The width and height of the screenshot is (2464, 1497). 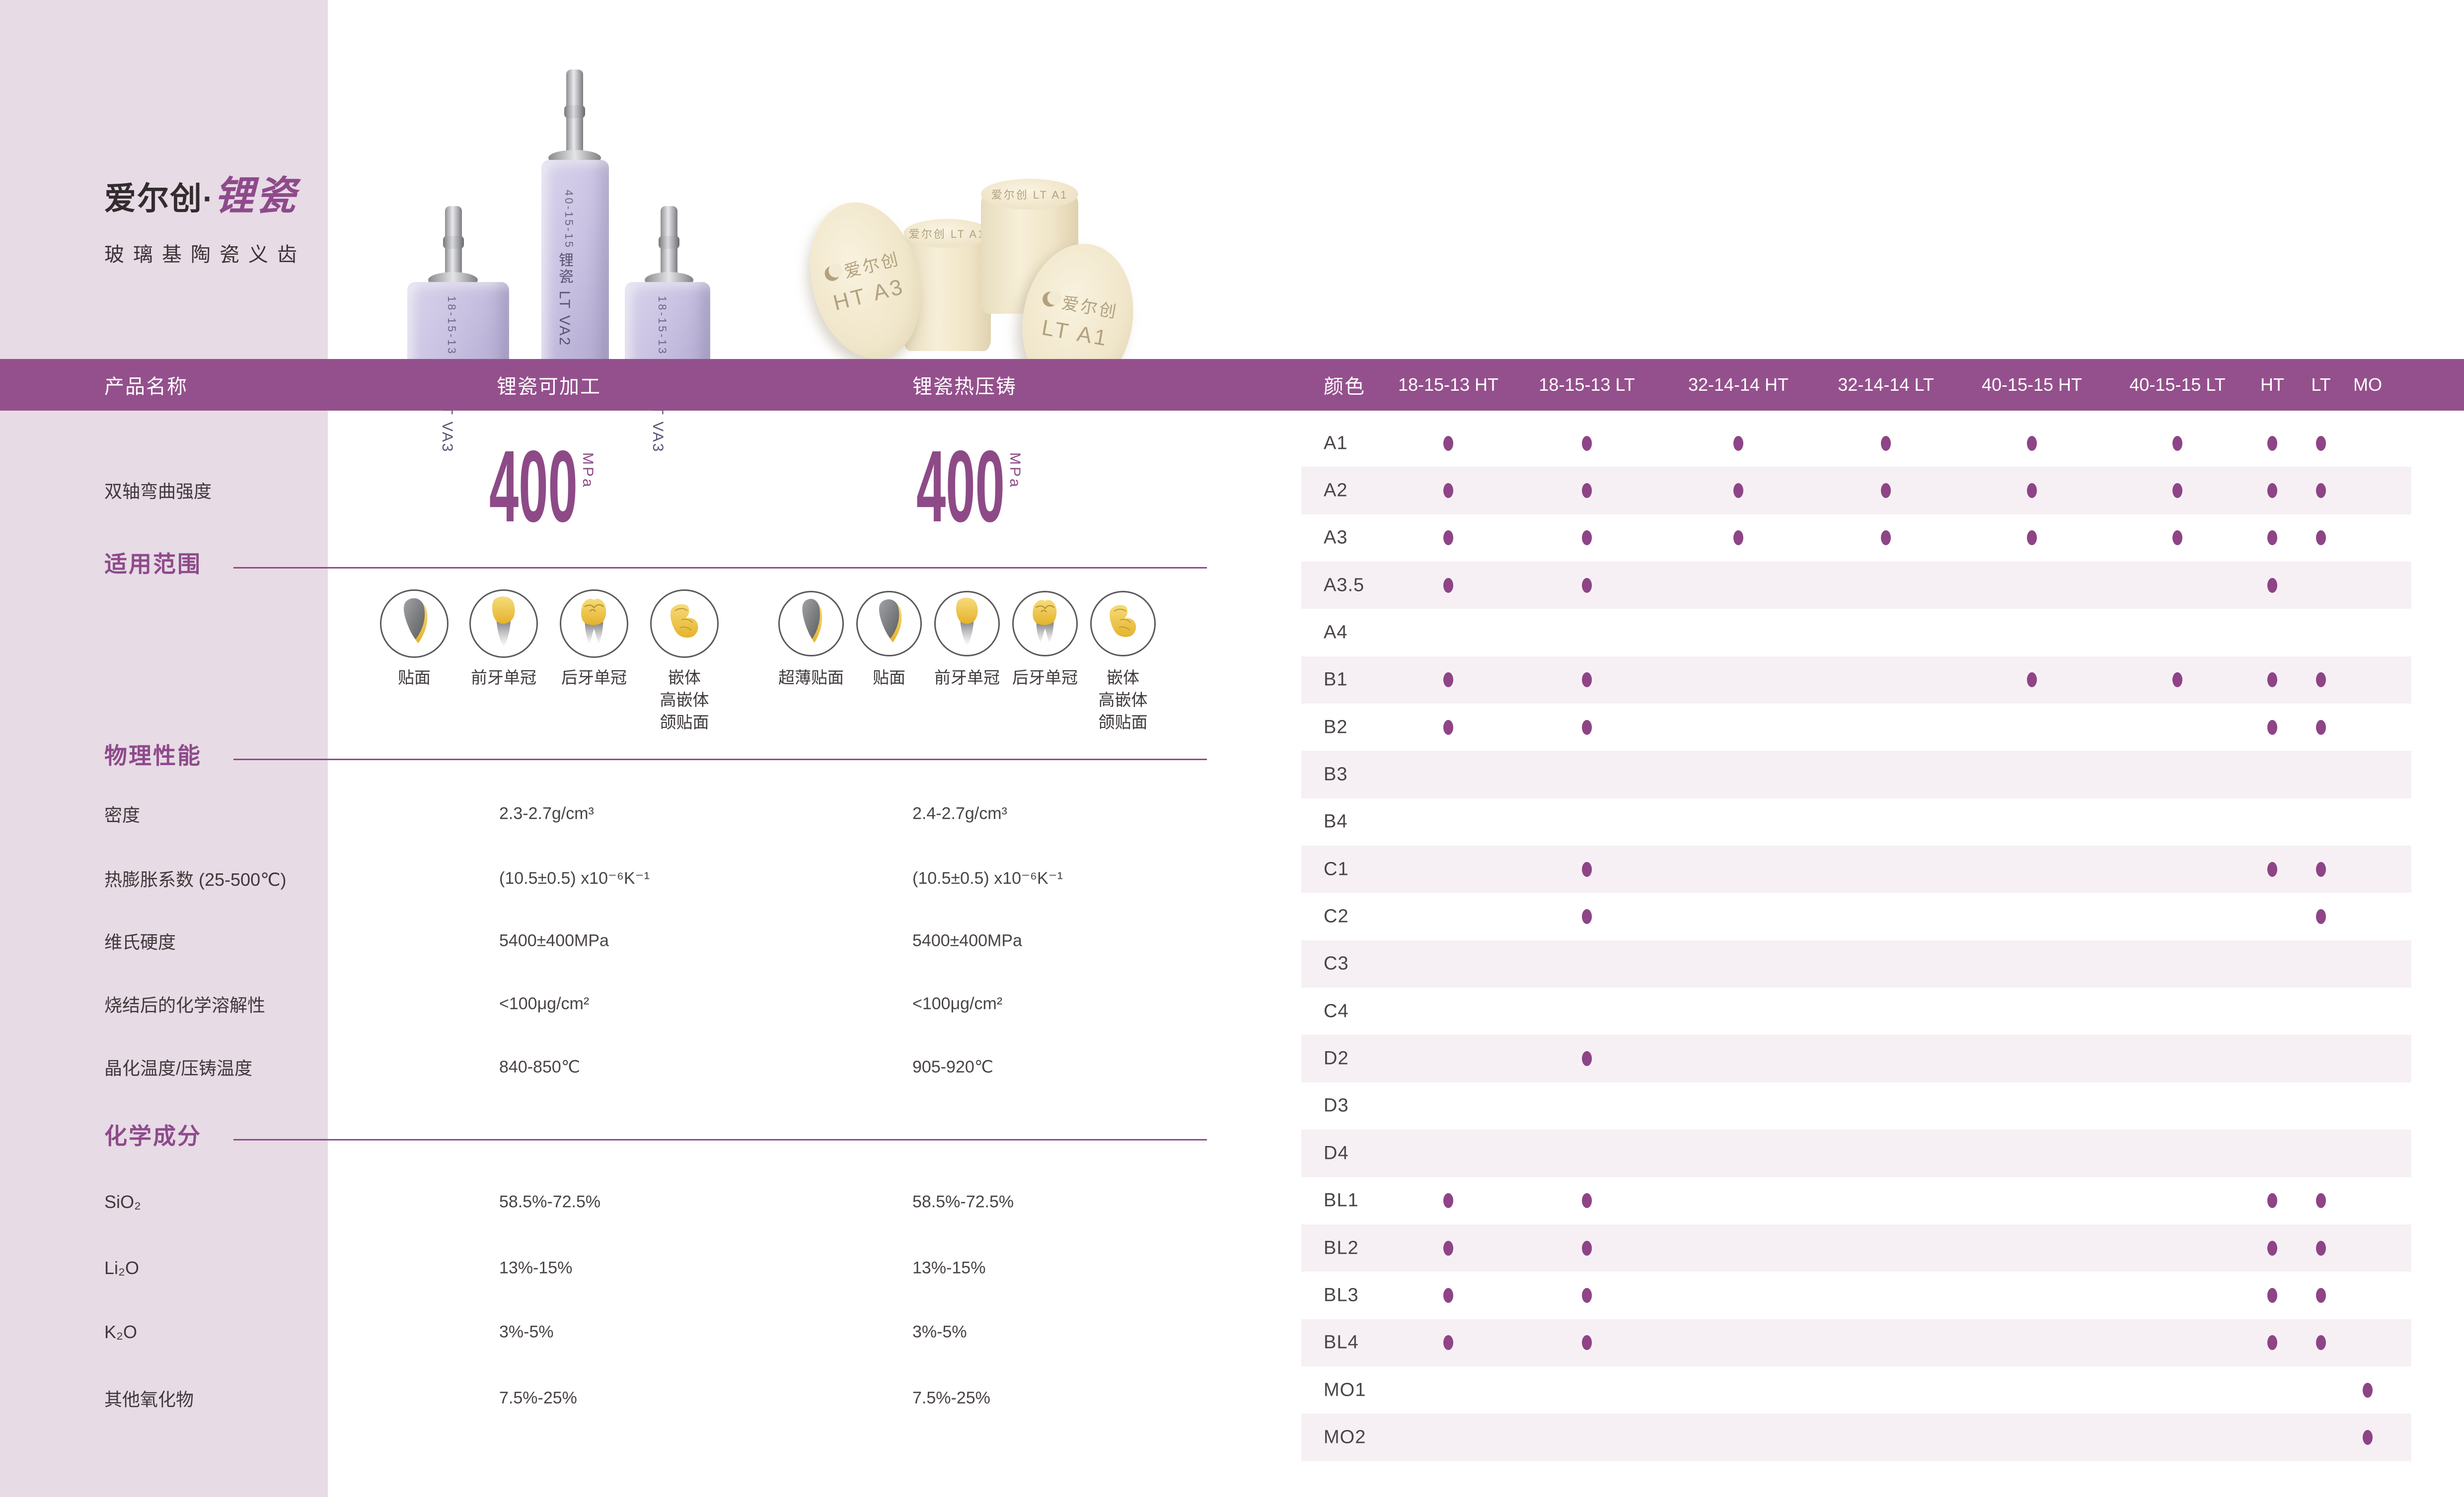 I want to click on spec-value-pressed: <100μg/cm², so click(x=958, y=1003).